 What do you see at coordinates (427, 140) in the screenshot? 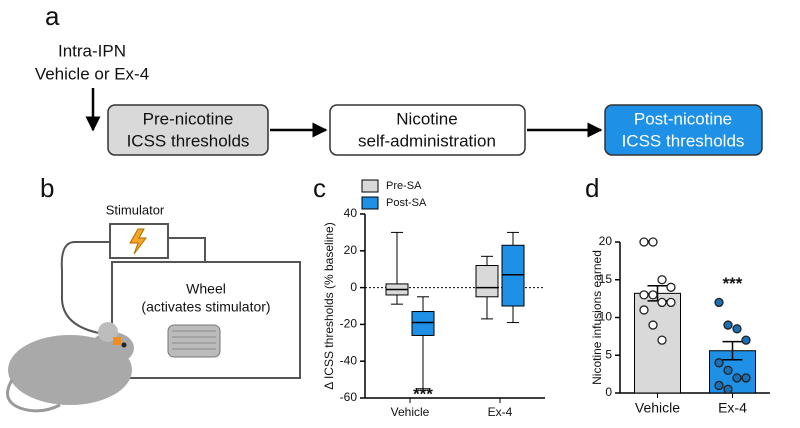
I see `step-text: self-administration` at bounding box center [427, 140].